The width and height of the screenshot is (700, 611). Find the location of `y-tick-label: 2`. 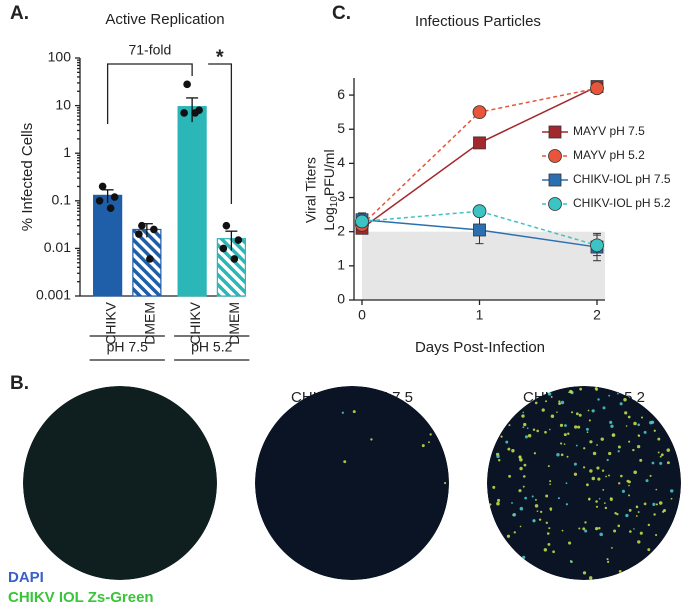

y-tick-label: 2 is located at coordinates (341, 230).